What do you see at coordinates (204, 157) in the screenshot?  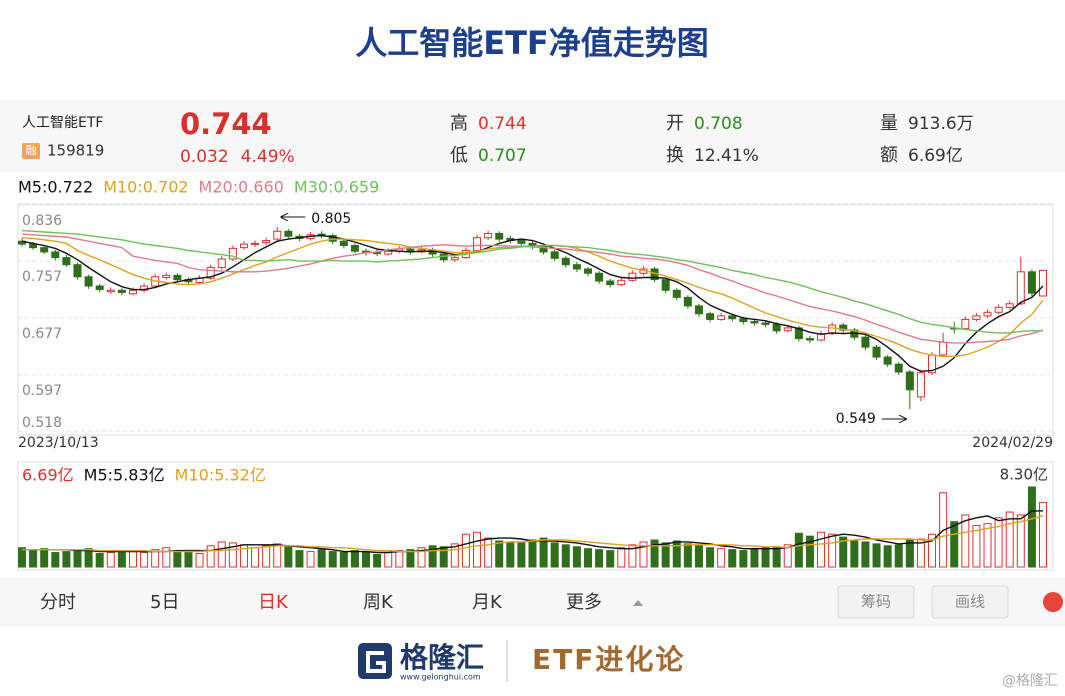 I see `change: 0.032` at bounding box center [204, 157].